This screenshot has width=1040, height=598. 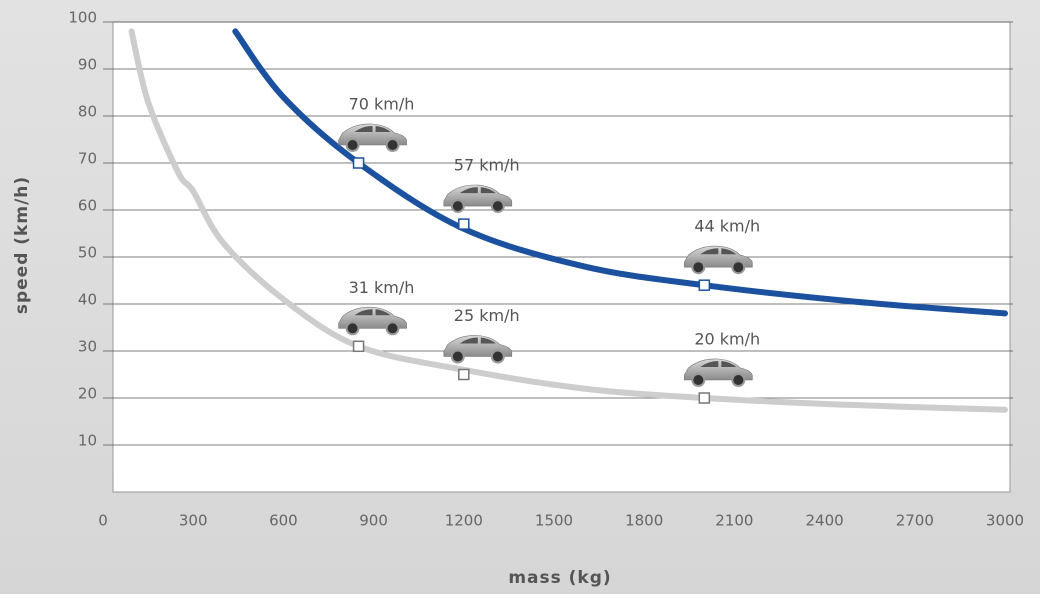 I want to click on y-axis-title: speed (km/h), so click(x=22, y=245).